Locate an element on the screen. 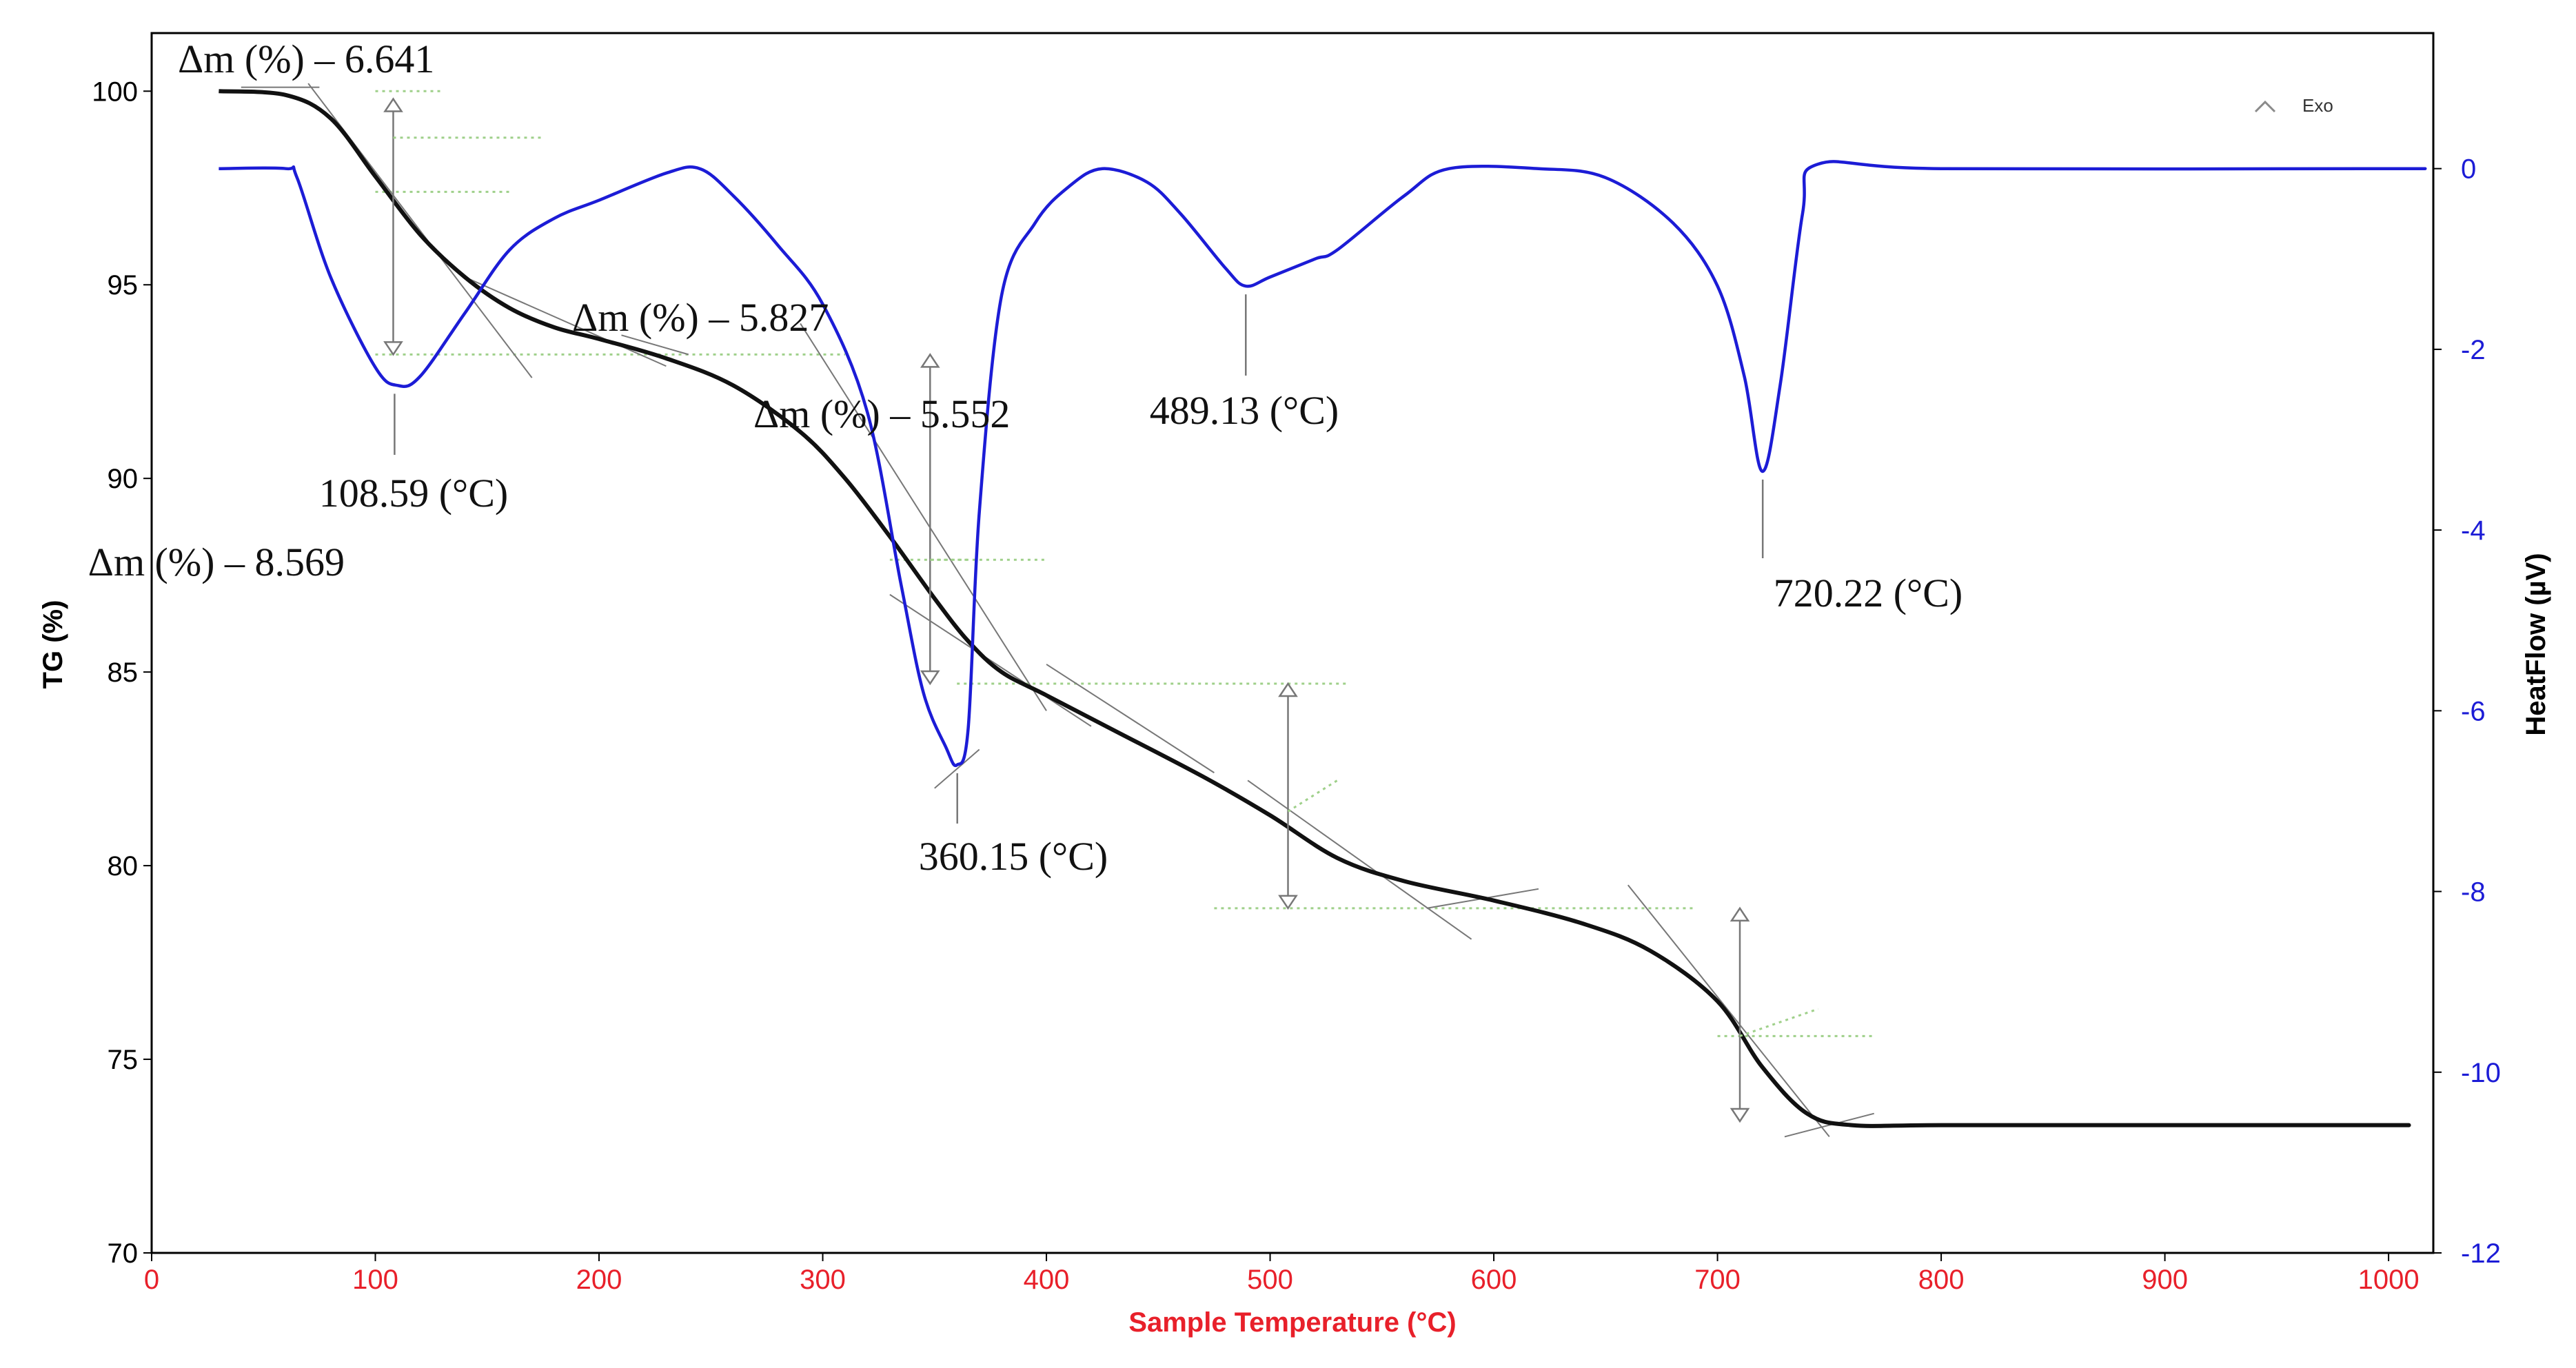  x-tick-label: 600 is located at coordinates (1494, 1280).